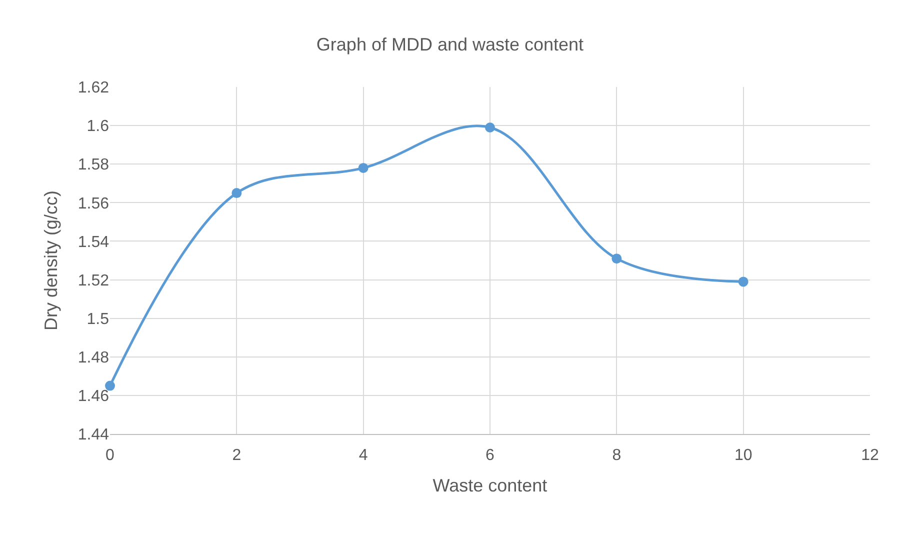  What do you see at coordinates (237, 455) in the screenshot?
I see `x-tick-label: 2` at bounding box center [237, 455].